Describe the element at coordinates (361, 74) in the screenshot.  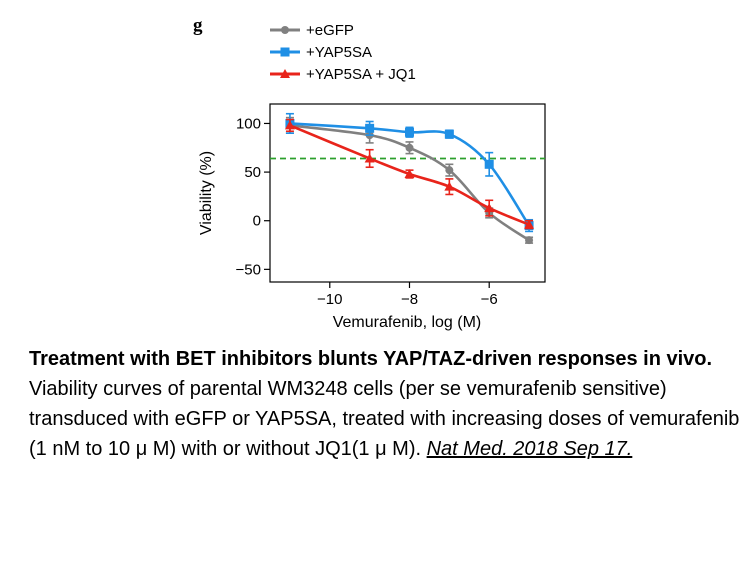
I see `legend-label: +YAP5SA + JQ1` at that location.